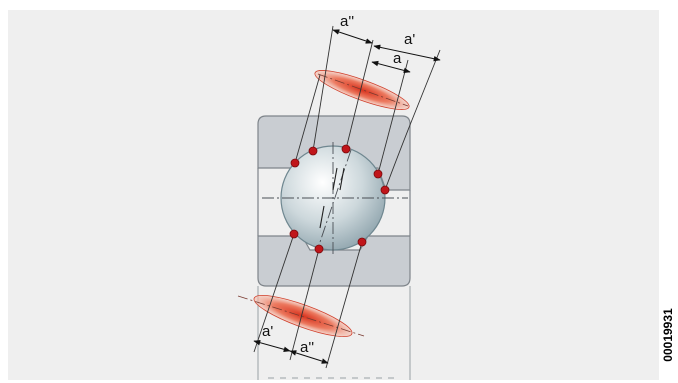  What do you see at coordinates (267, 331) in the screenshot?
I see `label-a-prime-bottom: a'` at bounding box center [267, 331].